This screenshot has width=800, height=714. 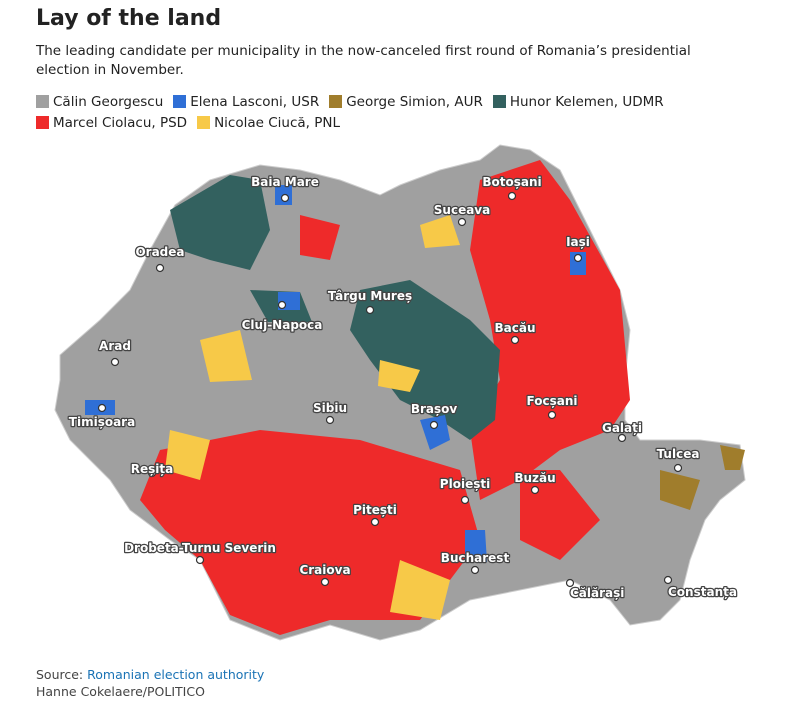 I want to click on legend-label: George Simion, AUR, so click(x=414, y=102).